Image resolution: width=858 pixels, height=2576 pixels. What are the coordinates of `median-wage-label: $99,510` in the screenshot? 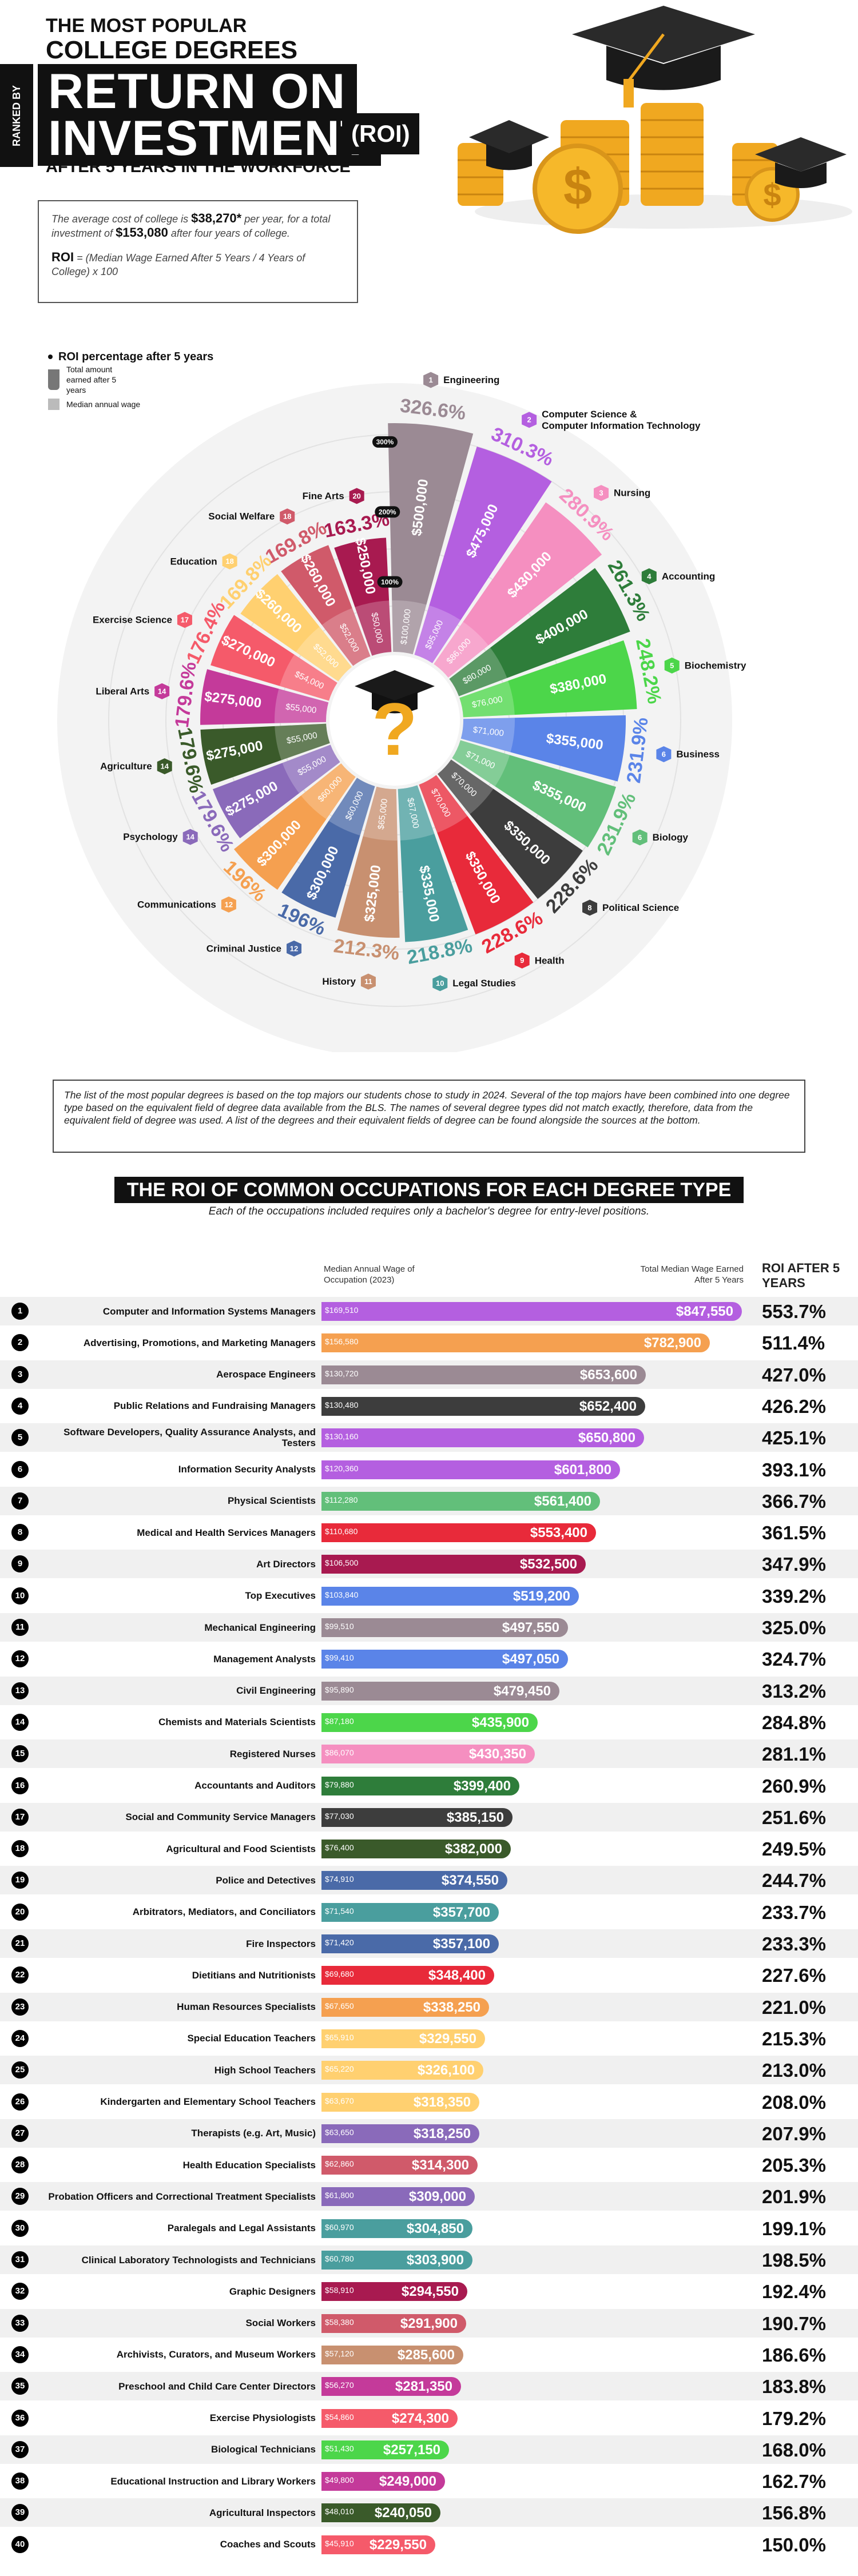 It's located at (339, 1626).